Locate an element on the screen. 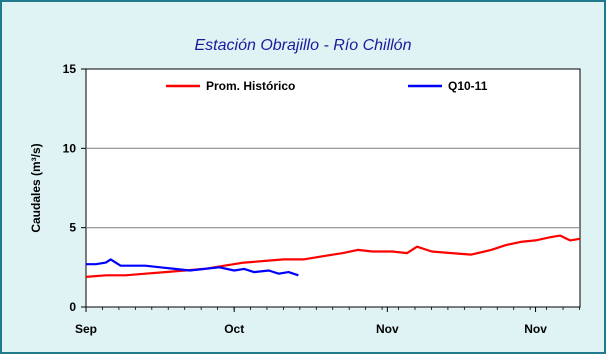 The image size is (606, 359). y-tick-label: 5 is located at coordinates (72, 228).